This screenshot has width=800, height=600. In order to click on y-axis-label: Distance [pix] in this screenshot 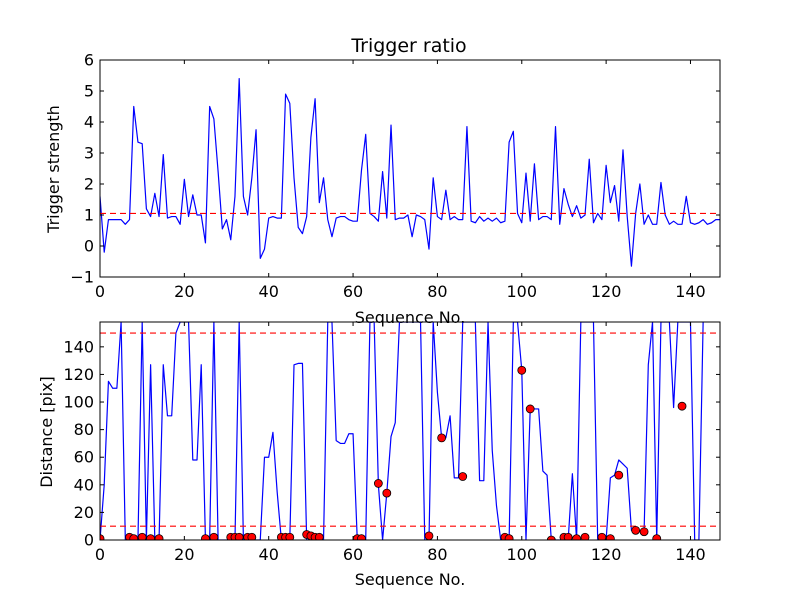, I will do `click(46, 432)`.